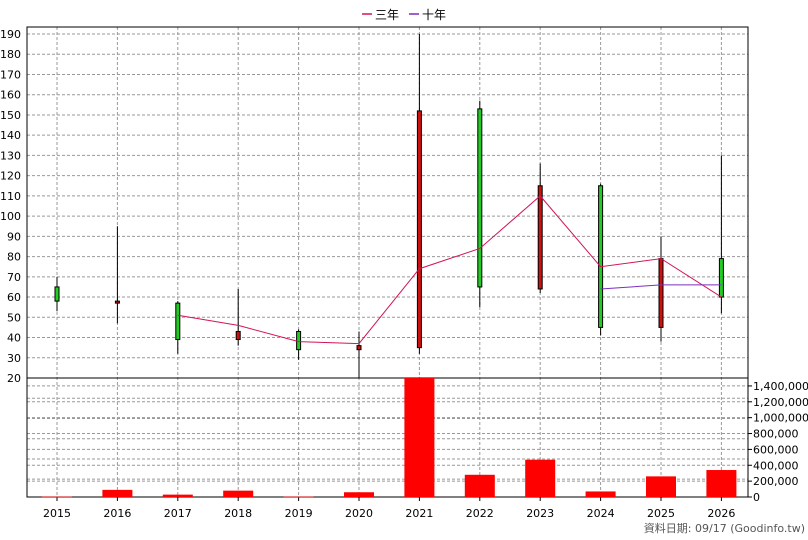 The width and height of the screenshot is (808, 540). What do you see at coordinates (14, 378) in the screenshot?
I see `price-tick-label: 20` at bounding box center [14, 378].